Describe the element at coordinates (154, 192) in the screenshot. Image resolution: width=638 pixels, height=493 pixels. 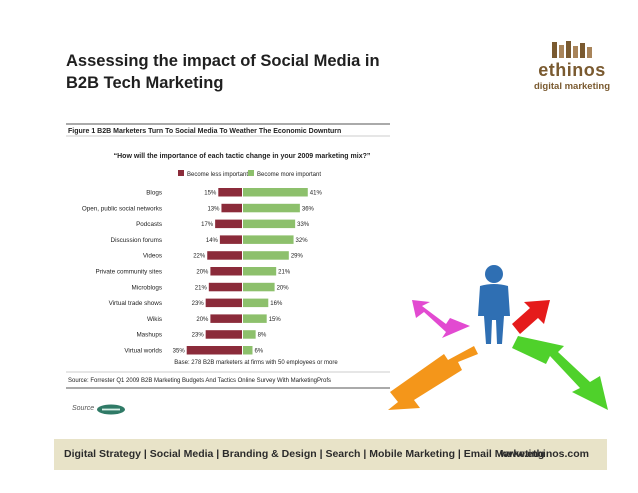
I see `category-label: Blogs` at that location.